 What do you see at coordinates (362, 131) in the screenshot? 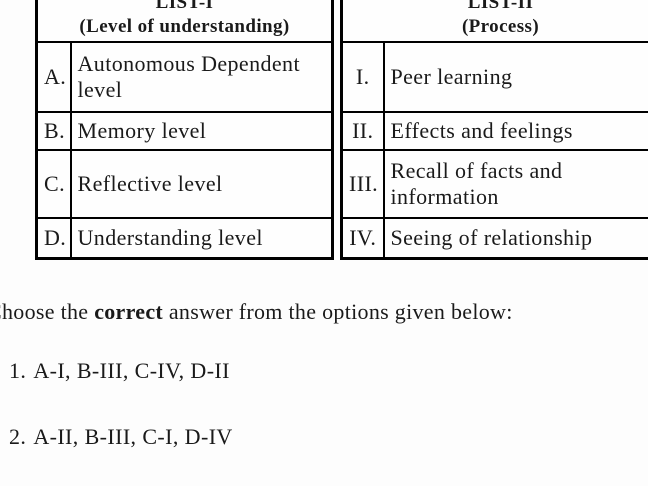
I see `list2-key-ii: II.` at bounding box center [362, 131].